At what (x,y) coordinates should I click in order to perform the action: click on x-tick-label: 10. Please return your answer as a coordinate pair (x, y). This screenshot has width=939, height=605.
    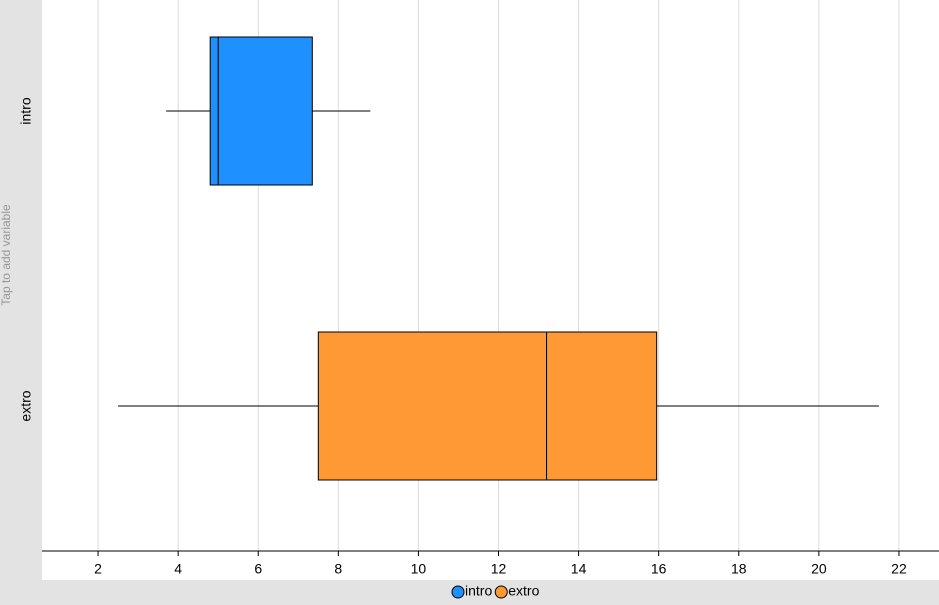
    Looking at the image, I should click on (419, 569).